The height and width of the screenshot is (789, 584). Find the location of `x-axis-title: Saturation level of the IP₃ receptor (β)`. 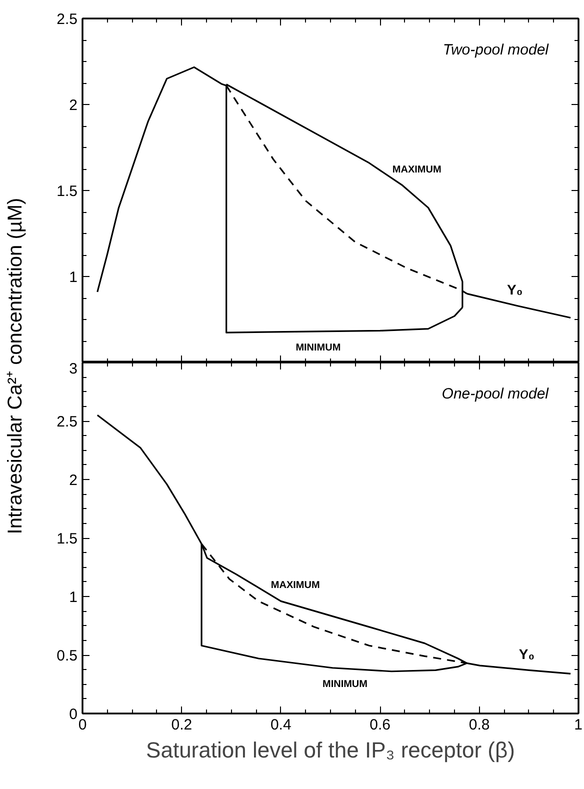

x-axis-title: Saturation level of the IP₃ receptor (β) is located at coordinates (330, 750).